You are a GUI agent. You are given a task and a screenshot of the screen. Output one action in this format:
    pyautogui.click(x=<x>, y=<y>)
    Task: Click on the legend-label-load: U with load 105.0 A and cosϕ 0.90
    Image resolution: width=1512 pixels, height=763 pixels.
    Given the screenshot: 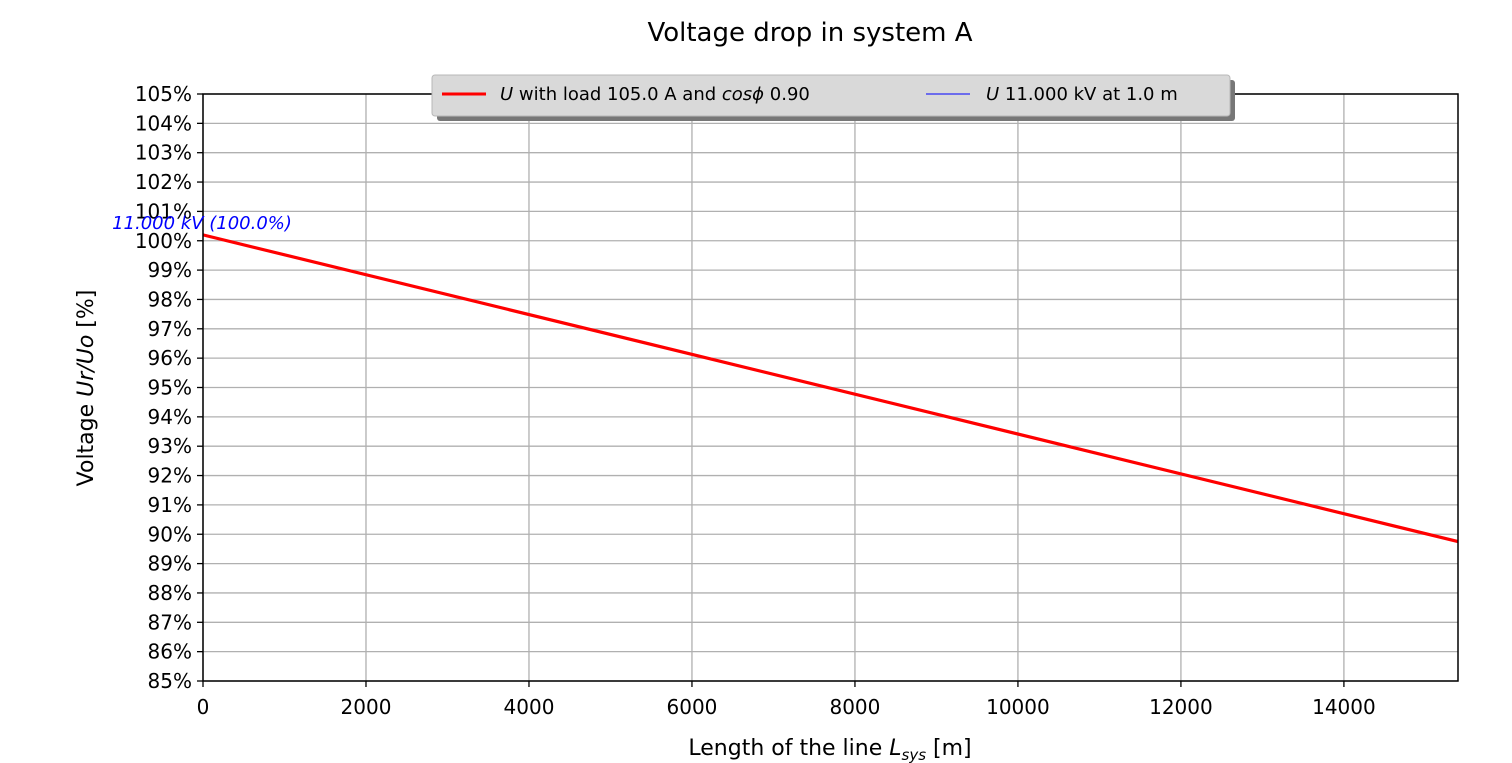 What is the action you would take?
    pyautogui.click(x=655, y=94)
    